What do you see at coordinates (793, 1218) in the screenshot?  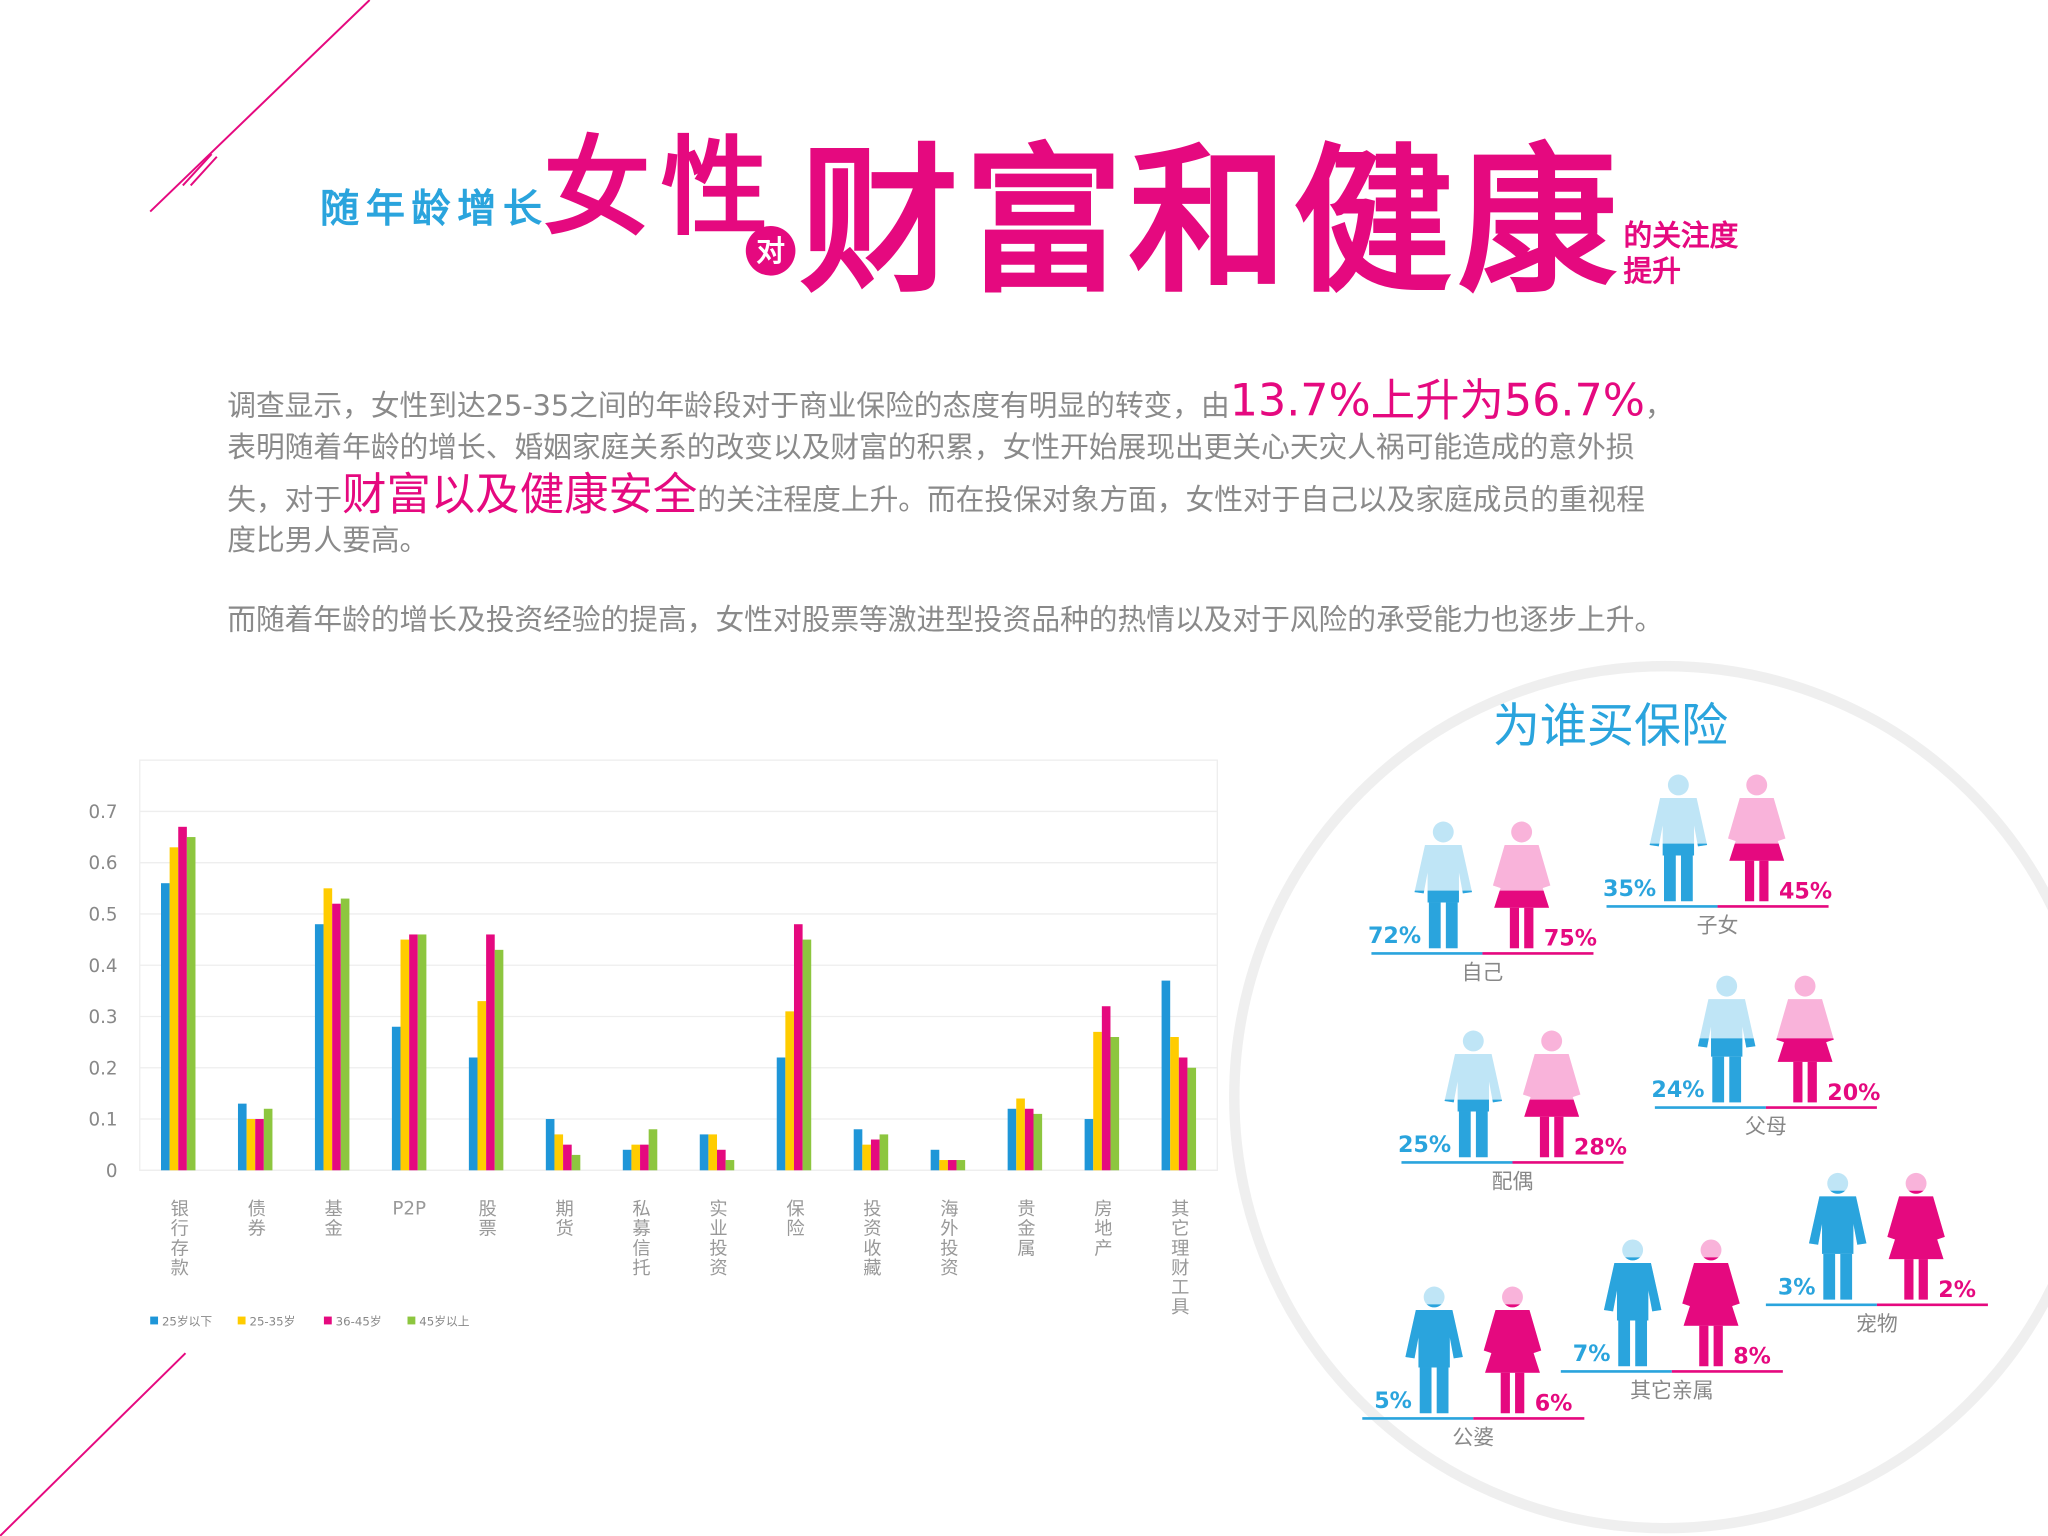 I see `x-tick-label: 保险` at bounding box center [793, 1218].